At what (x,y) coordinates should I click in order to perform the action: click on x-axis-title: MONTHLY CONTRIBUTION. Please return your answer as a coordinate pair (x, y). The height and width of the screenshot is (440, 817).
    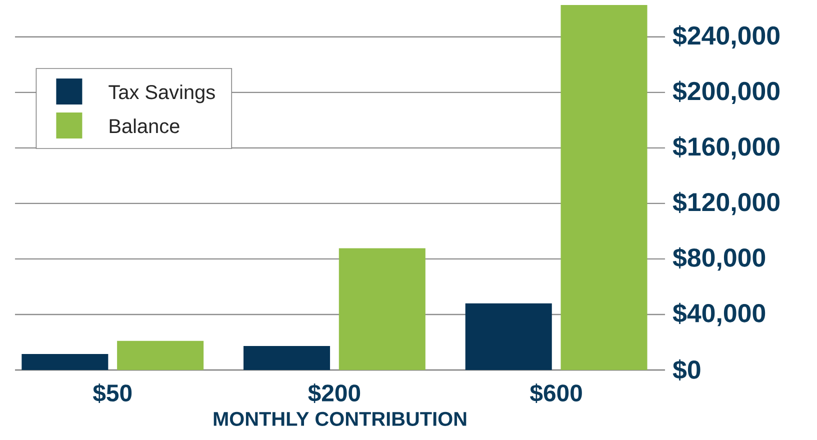
    Looking at the image, I should click on (340, 419).